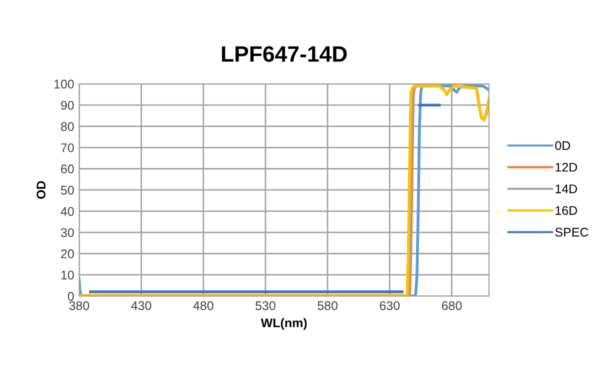  What do you see at coordinates (390, 305) in the screenshot?
I see `x-tick-label: 630` at bounding box center [390, 305].